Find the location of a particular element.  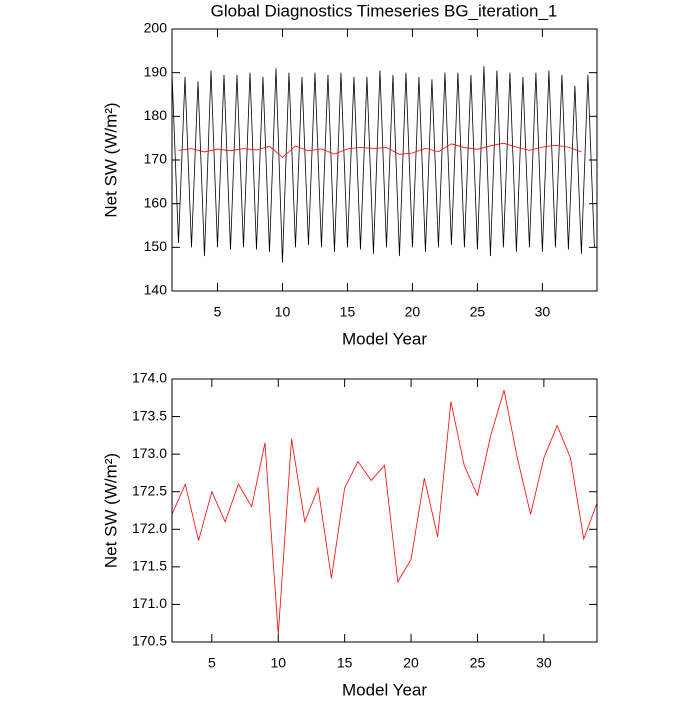

y-tick-label: 140 is located at coordinates (156, 290).